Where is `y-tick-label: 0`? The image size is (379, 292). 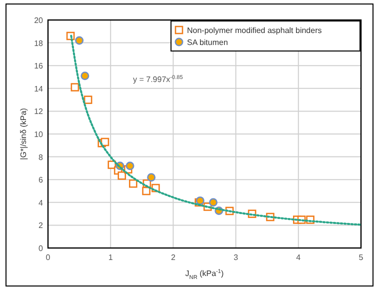 y-tick-label: 0 is located at coordinates (41, 248).